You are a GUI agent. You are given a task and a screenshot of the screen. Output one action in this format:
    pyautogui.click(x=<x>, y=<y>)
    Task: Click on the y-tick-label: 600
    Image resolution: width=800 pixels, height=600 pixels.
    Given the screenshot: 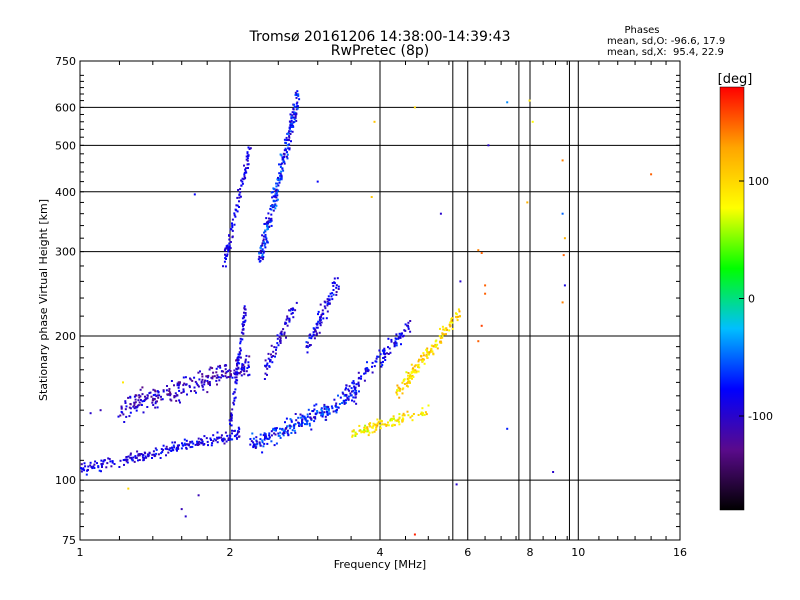 What is the action you would take?
    pyautogui.click(x=65, y=107)
    